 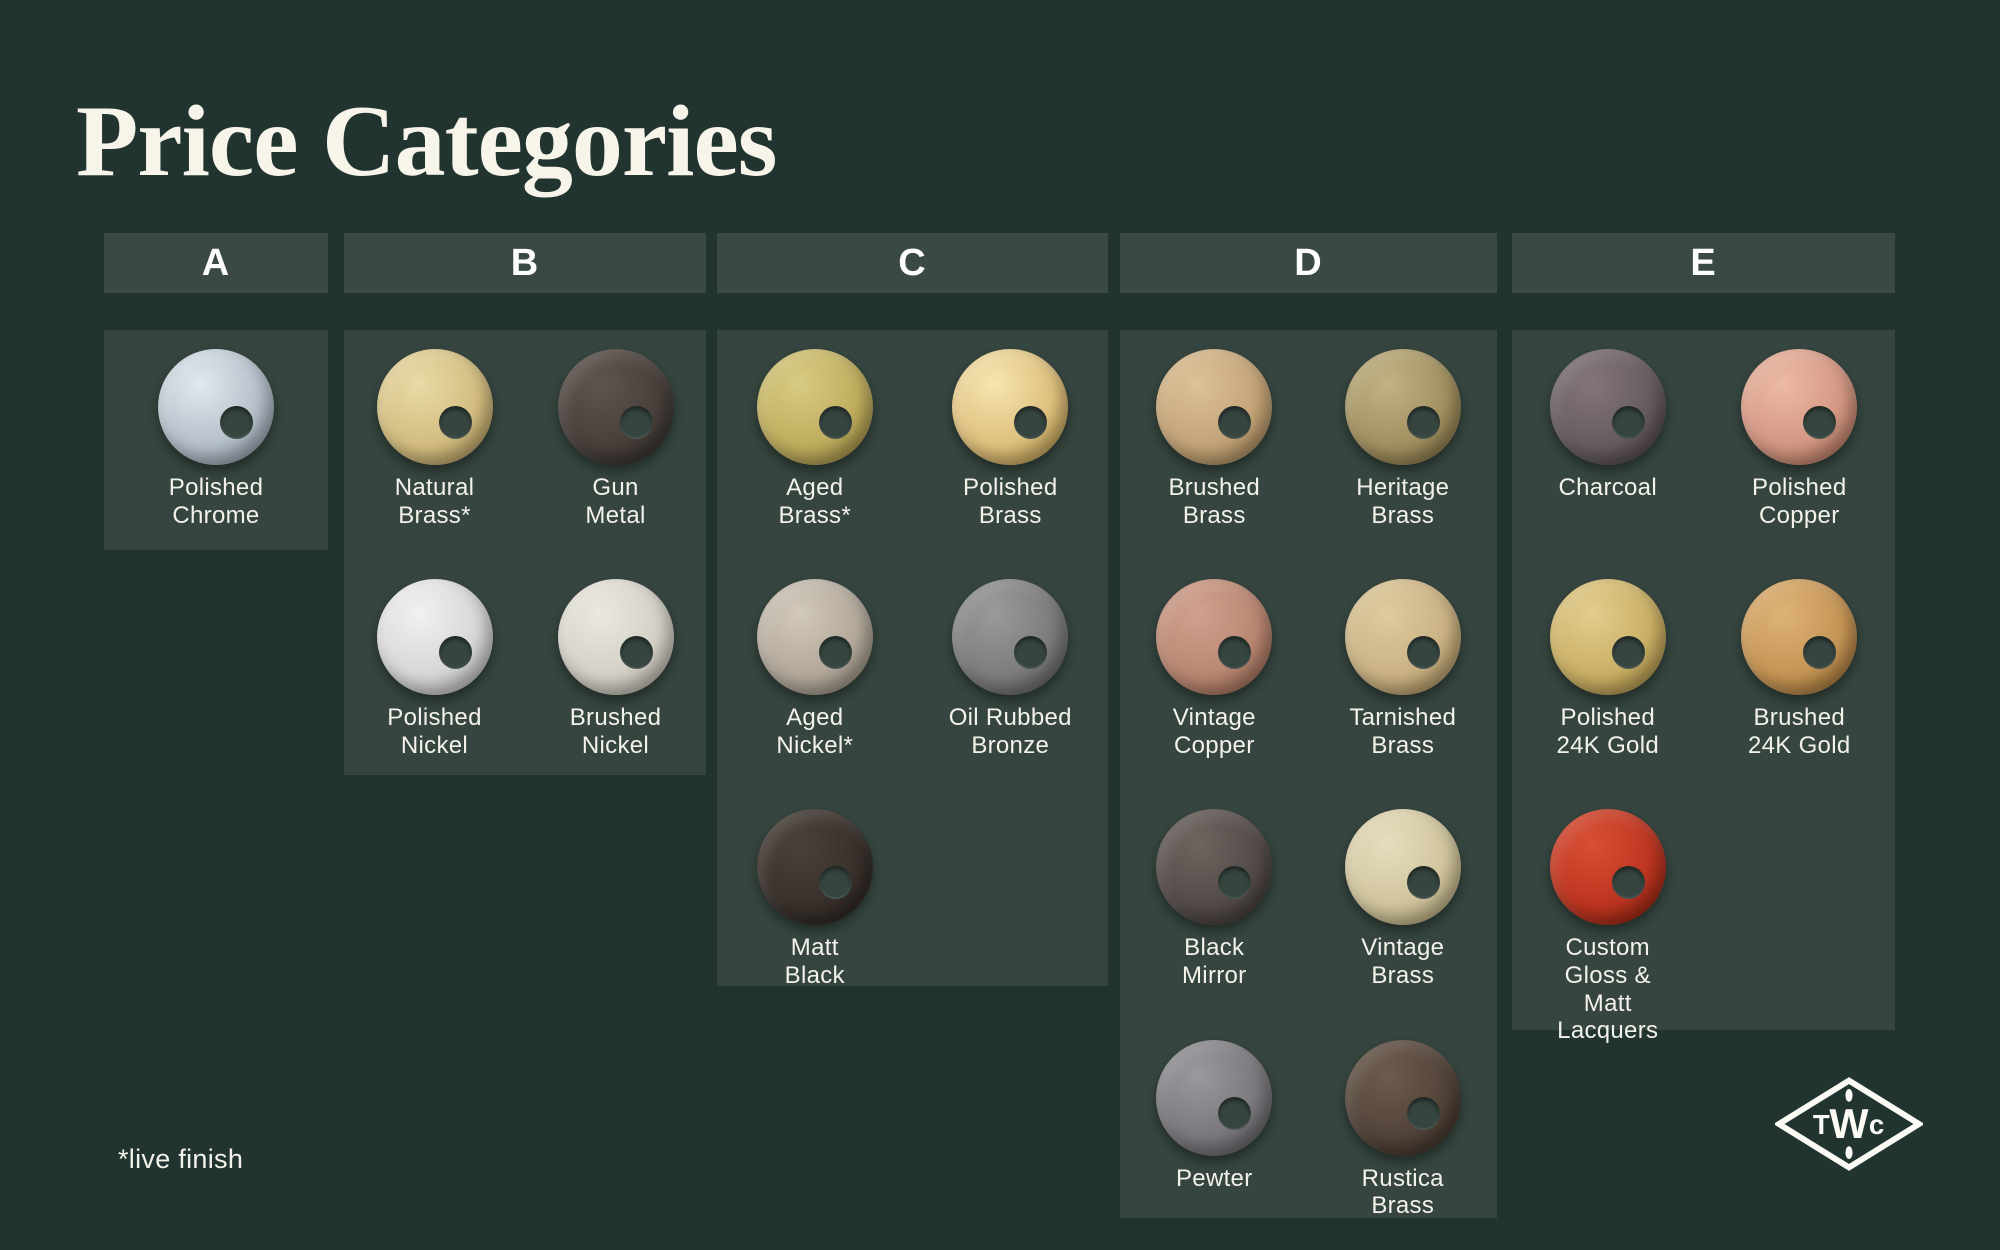 I want to click on finish-cell-brushed-24k-gold: Brushed 24K Gold, so click(x=1799, y=669).